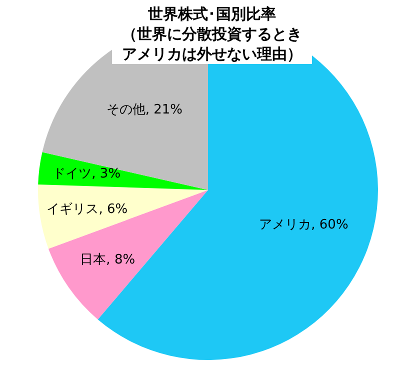  Describe the element at coordinates (87, 209) in the screenshot. I see `slice-label: イギリス, 6%` at that location.